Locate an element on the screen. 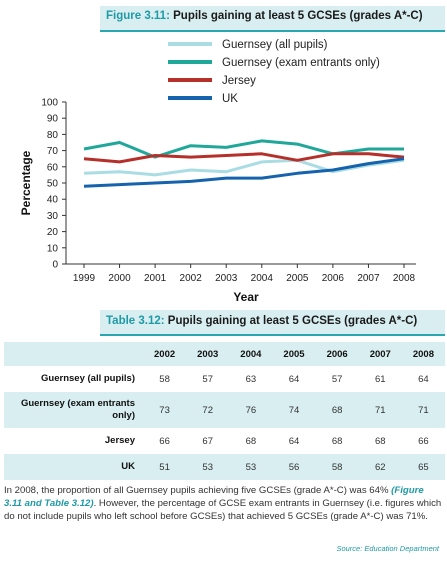 This screenshot has height=582, width=447. table-cell: 63 is located at coordinates (251, 379).